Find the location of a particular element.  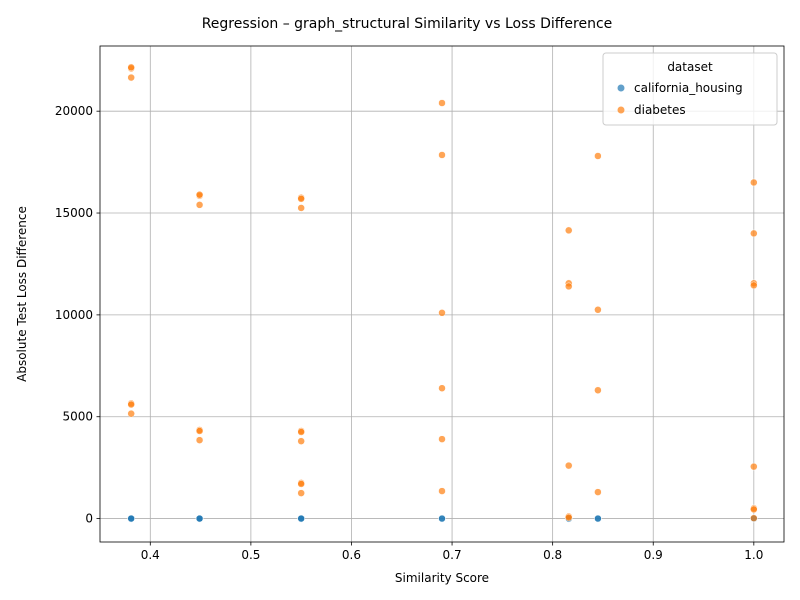

y-tick-label: 10000 is located at coordinates (74, 315).